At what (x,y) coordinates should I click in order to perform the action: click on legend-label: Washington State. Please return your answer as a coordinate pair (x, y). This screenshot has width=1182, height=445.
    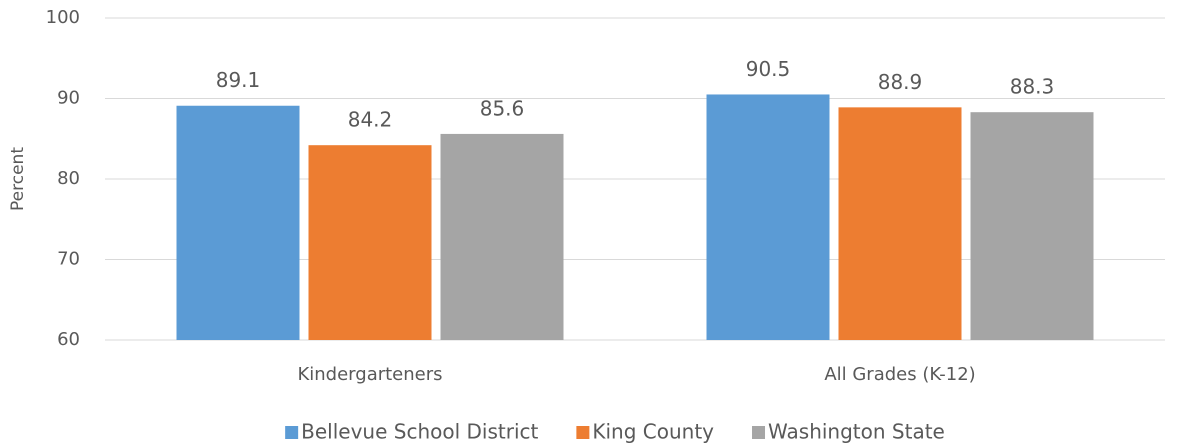
    Looking at the image, I should click on (856, 432).